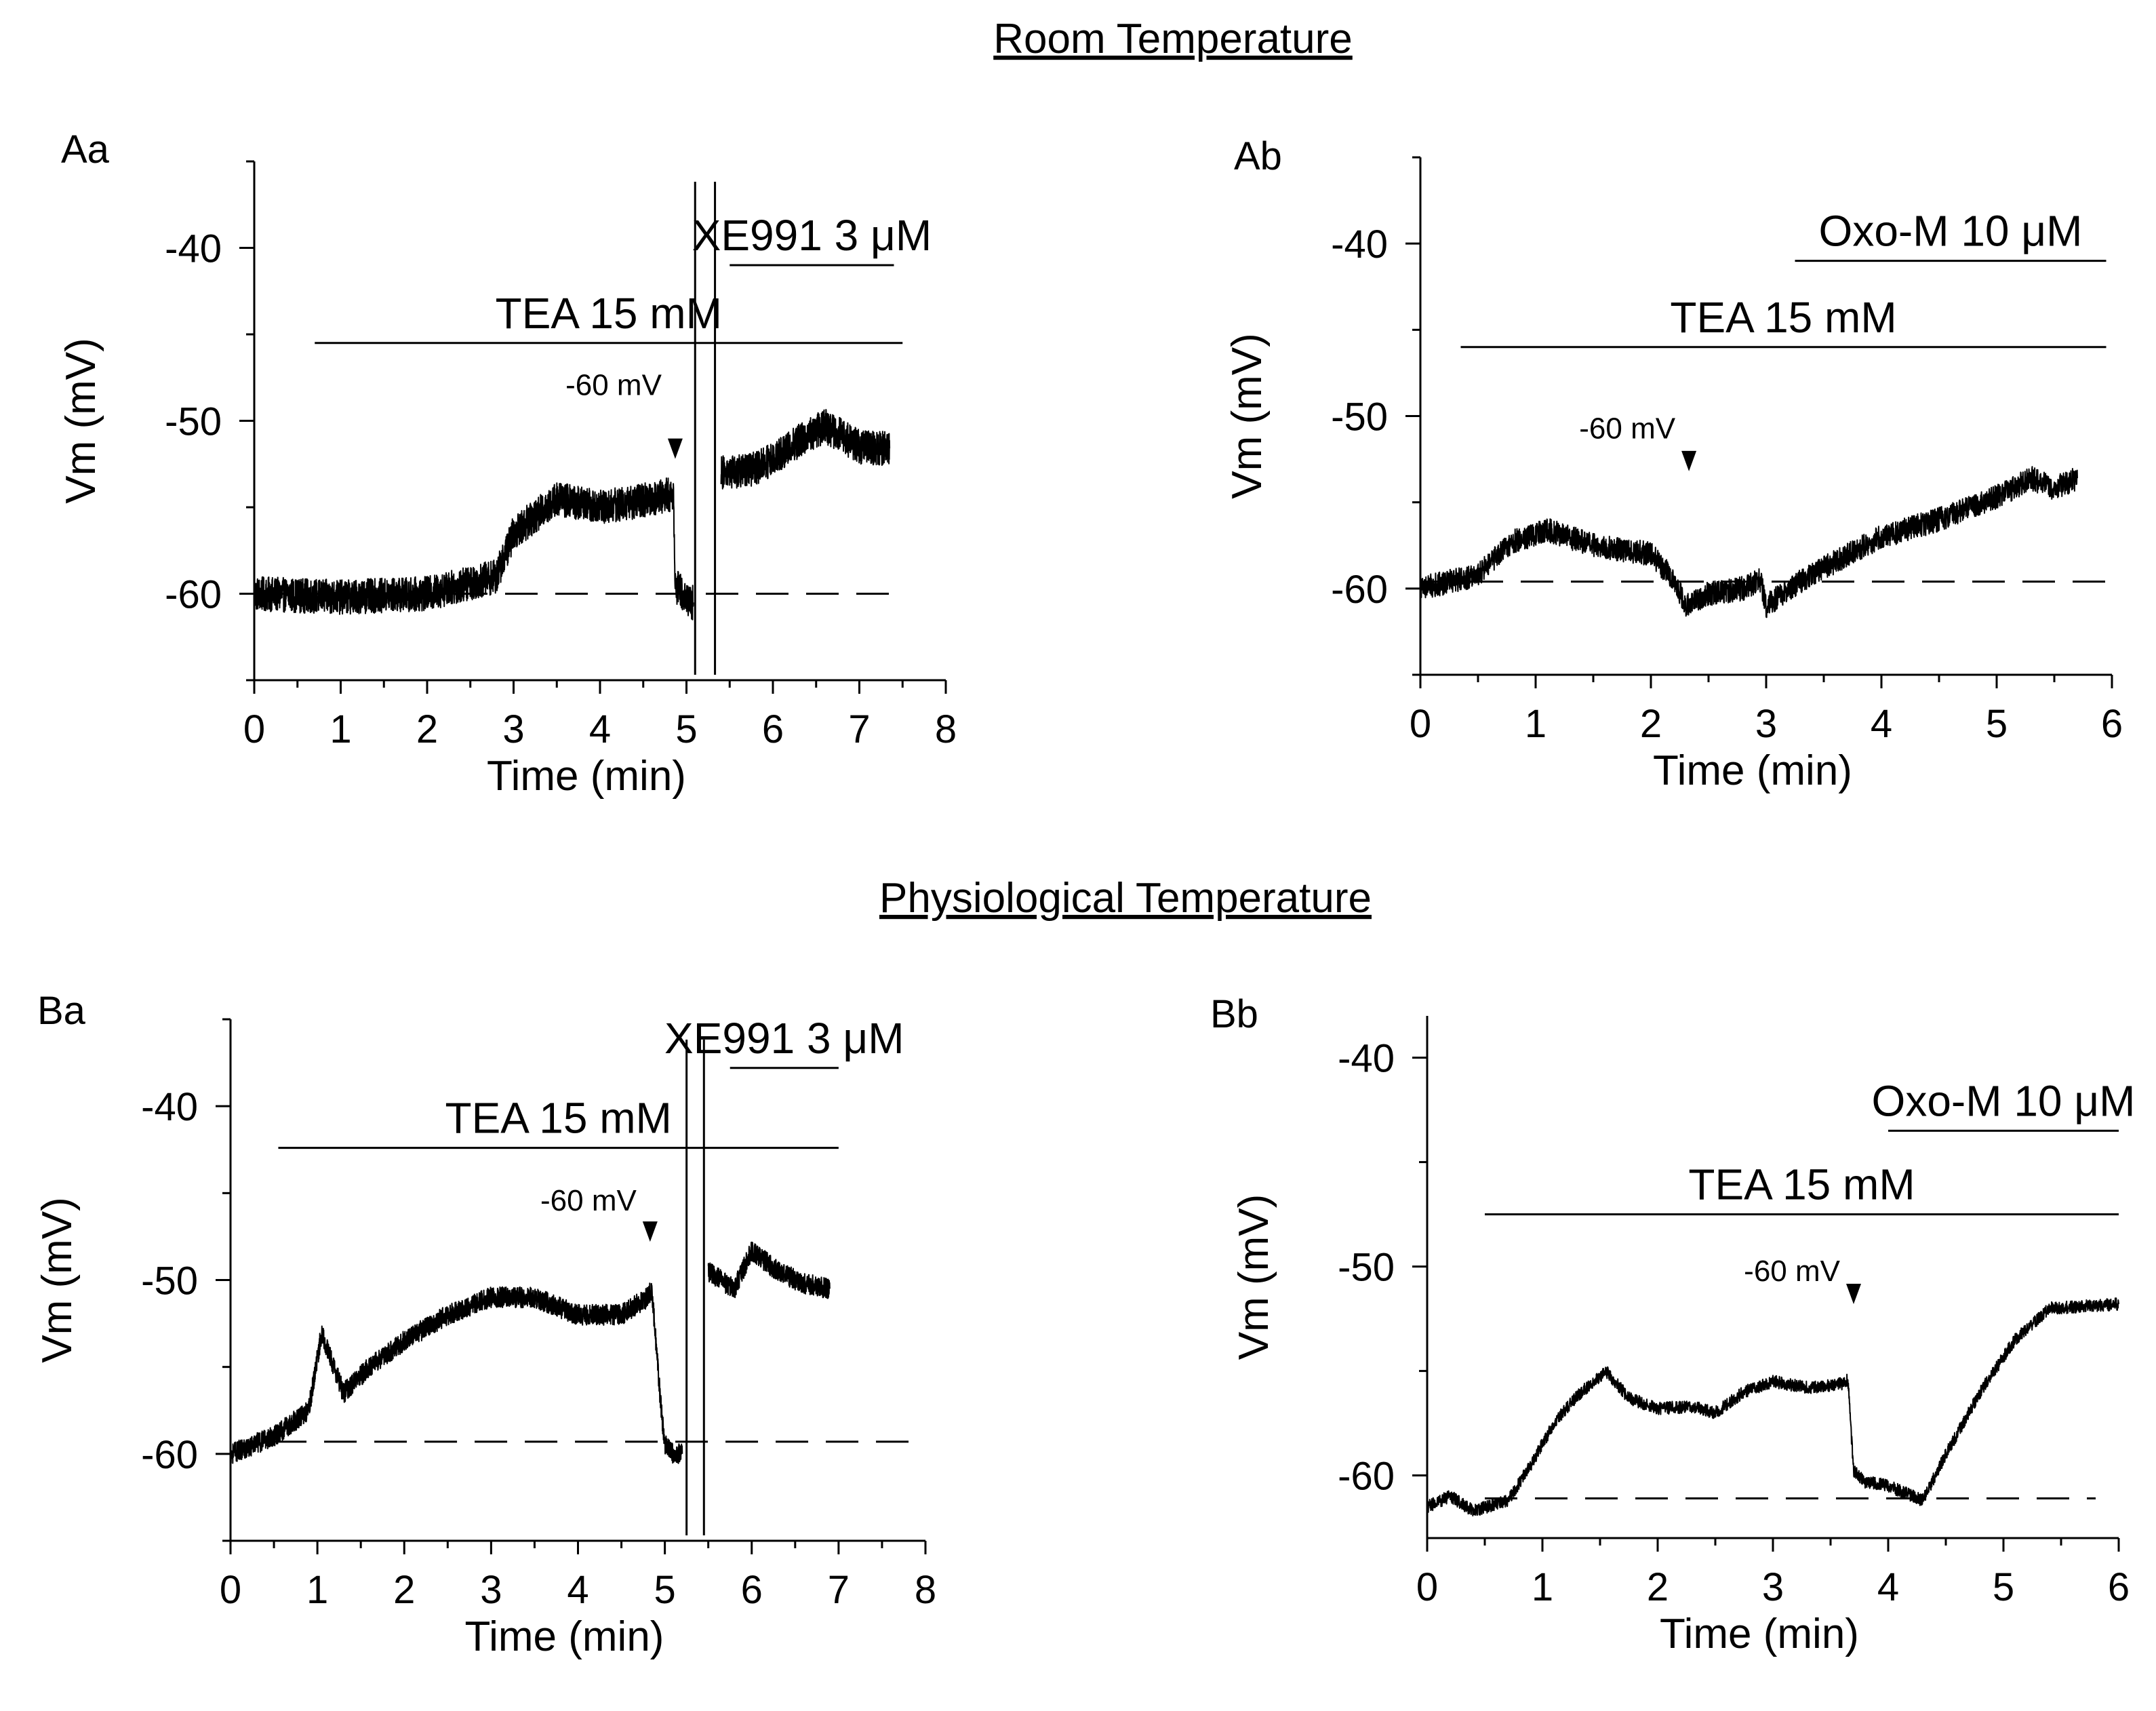  What do you see at coordinates (1258, 156) in the screenshot?
I see `panel-label: Ab` at bounding box center [1258, 156].